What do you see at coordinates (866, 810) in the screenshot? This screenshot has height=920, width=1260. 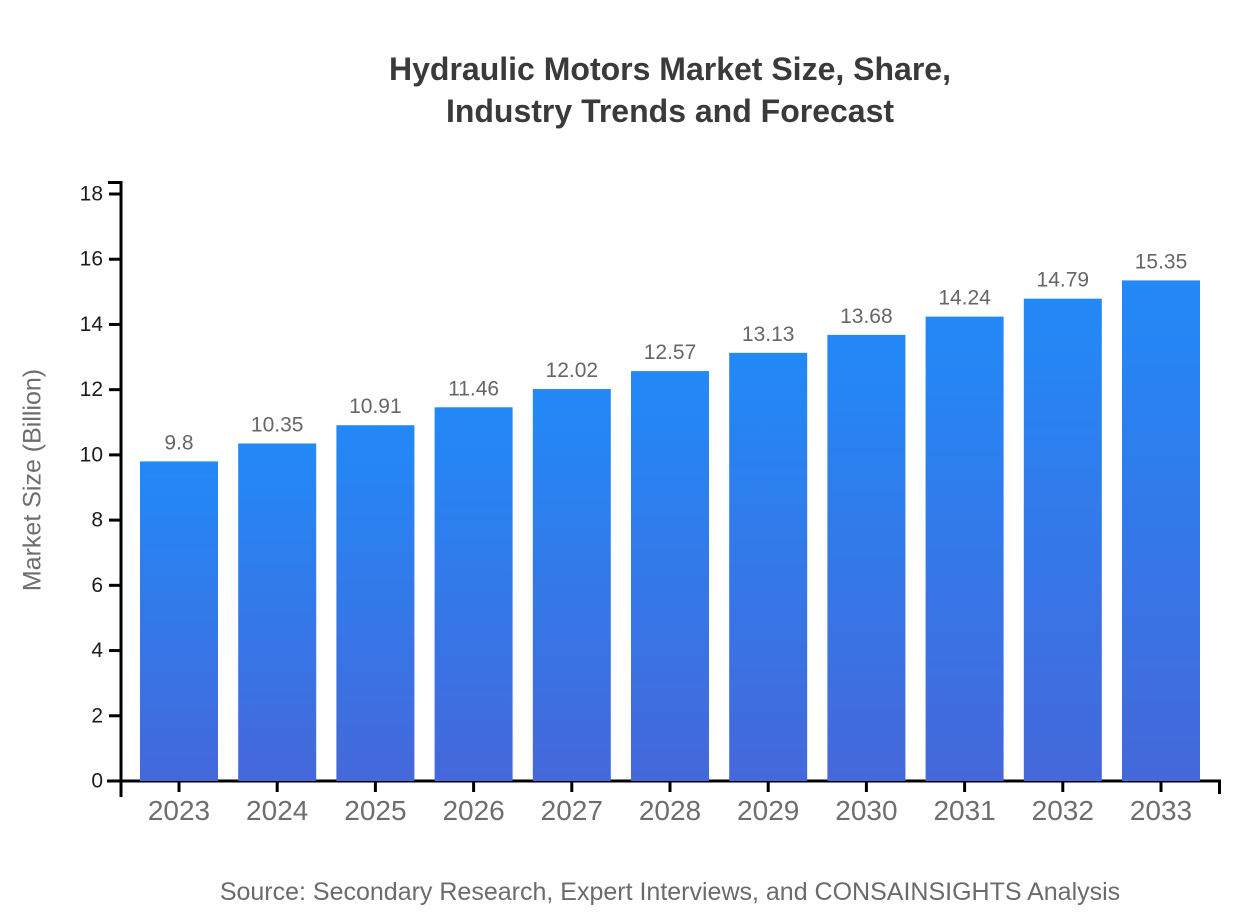 I see `x-tick-label: 2030` at bounding box center [866, 810].